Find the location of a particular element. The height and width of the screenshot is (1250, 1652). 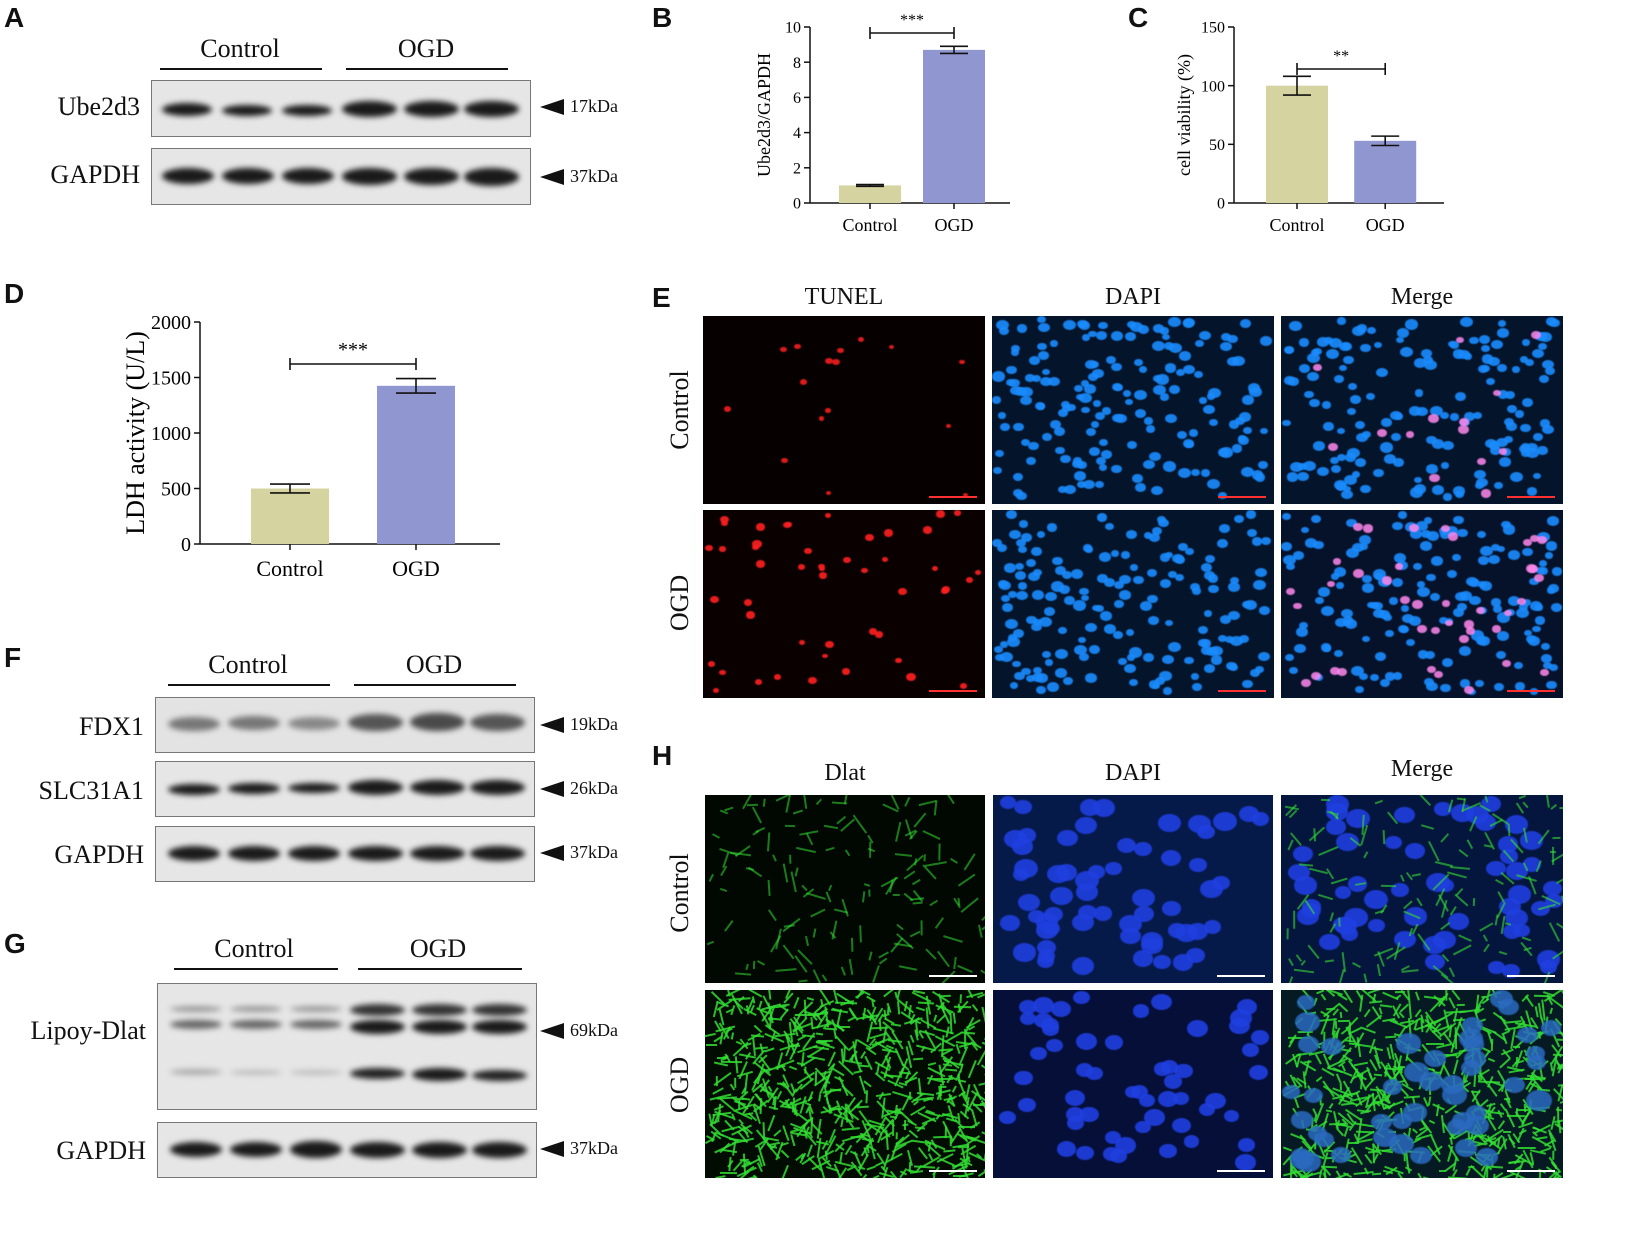

arrow-left-icon is located at coordinates (552, 852).